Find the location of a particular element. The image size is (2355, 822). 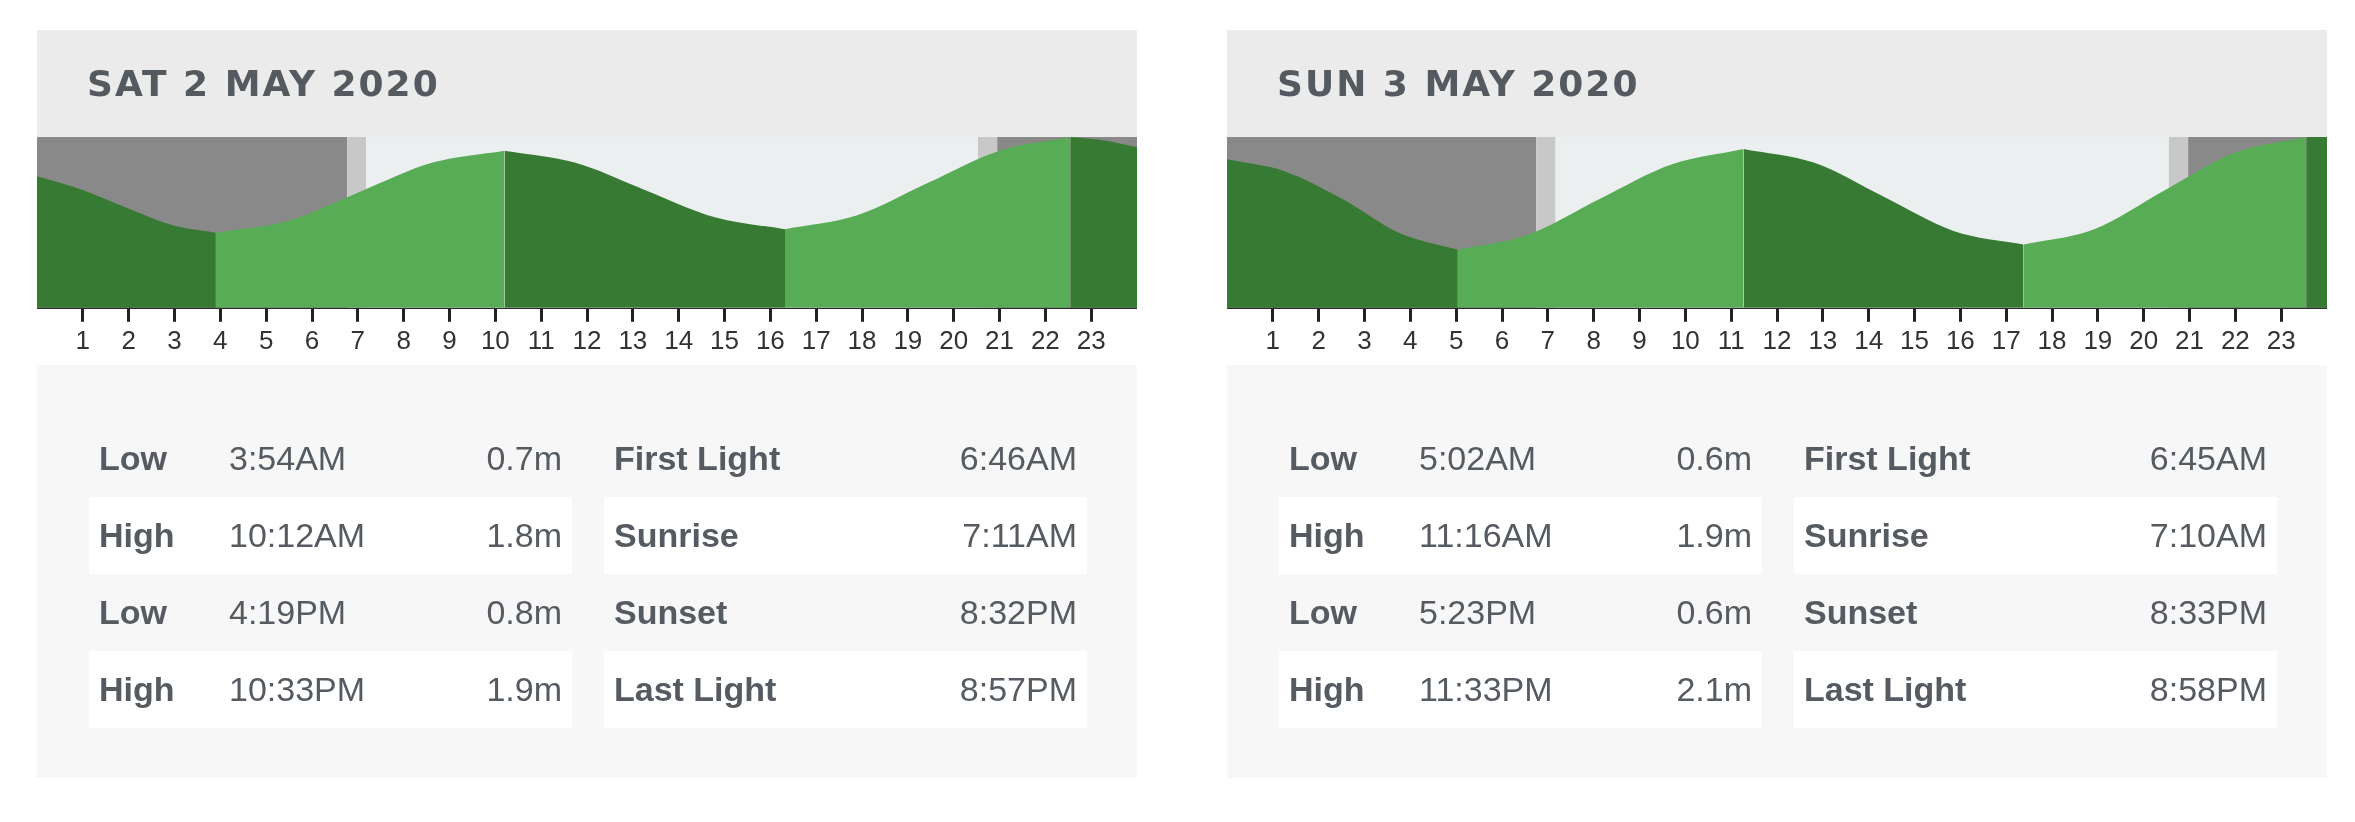

text: 10:12AM is located at coordinates (298, 535).